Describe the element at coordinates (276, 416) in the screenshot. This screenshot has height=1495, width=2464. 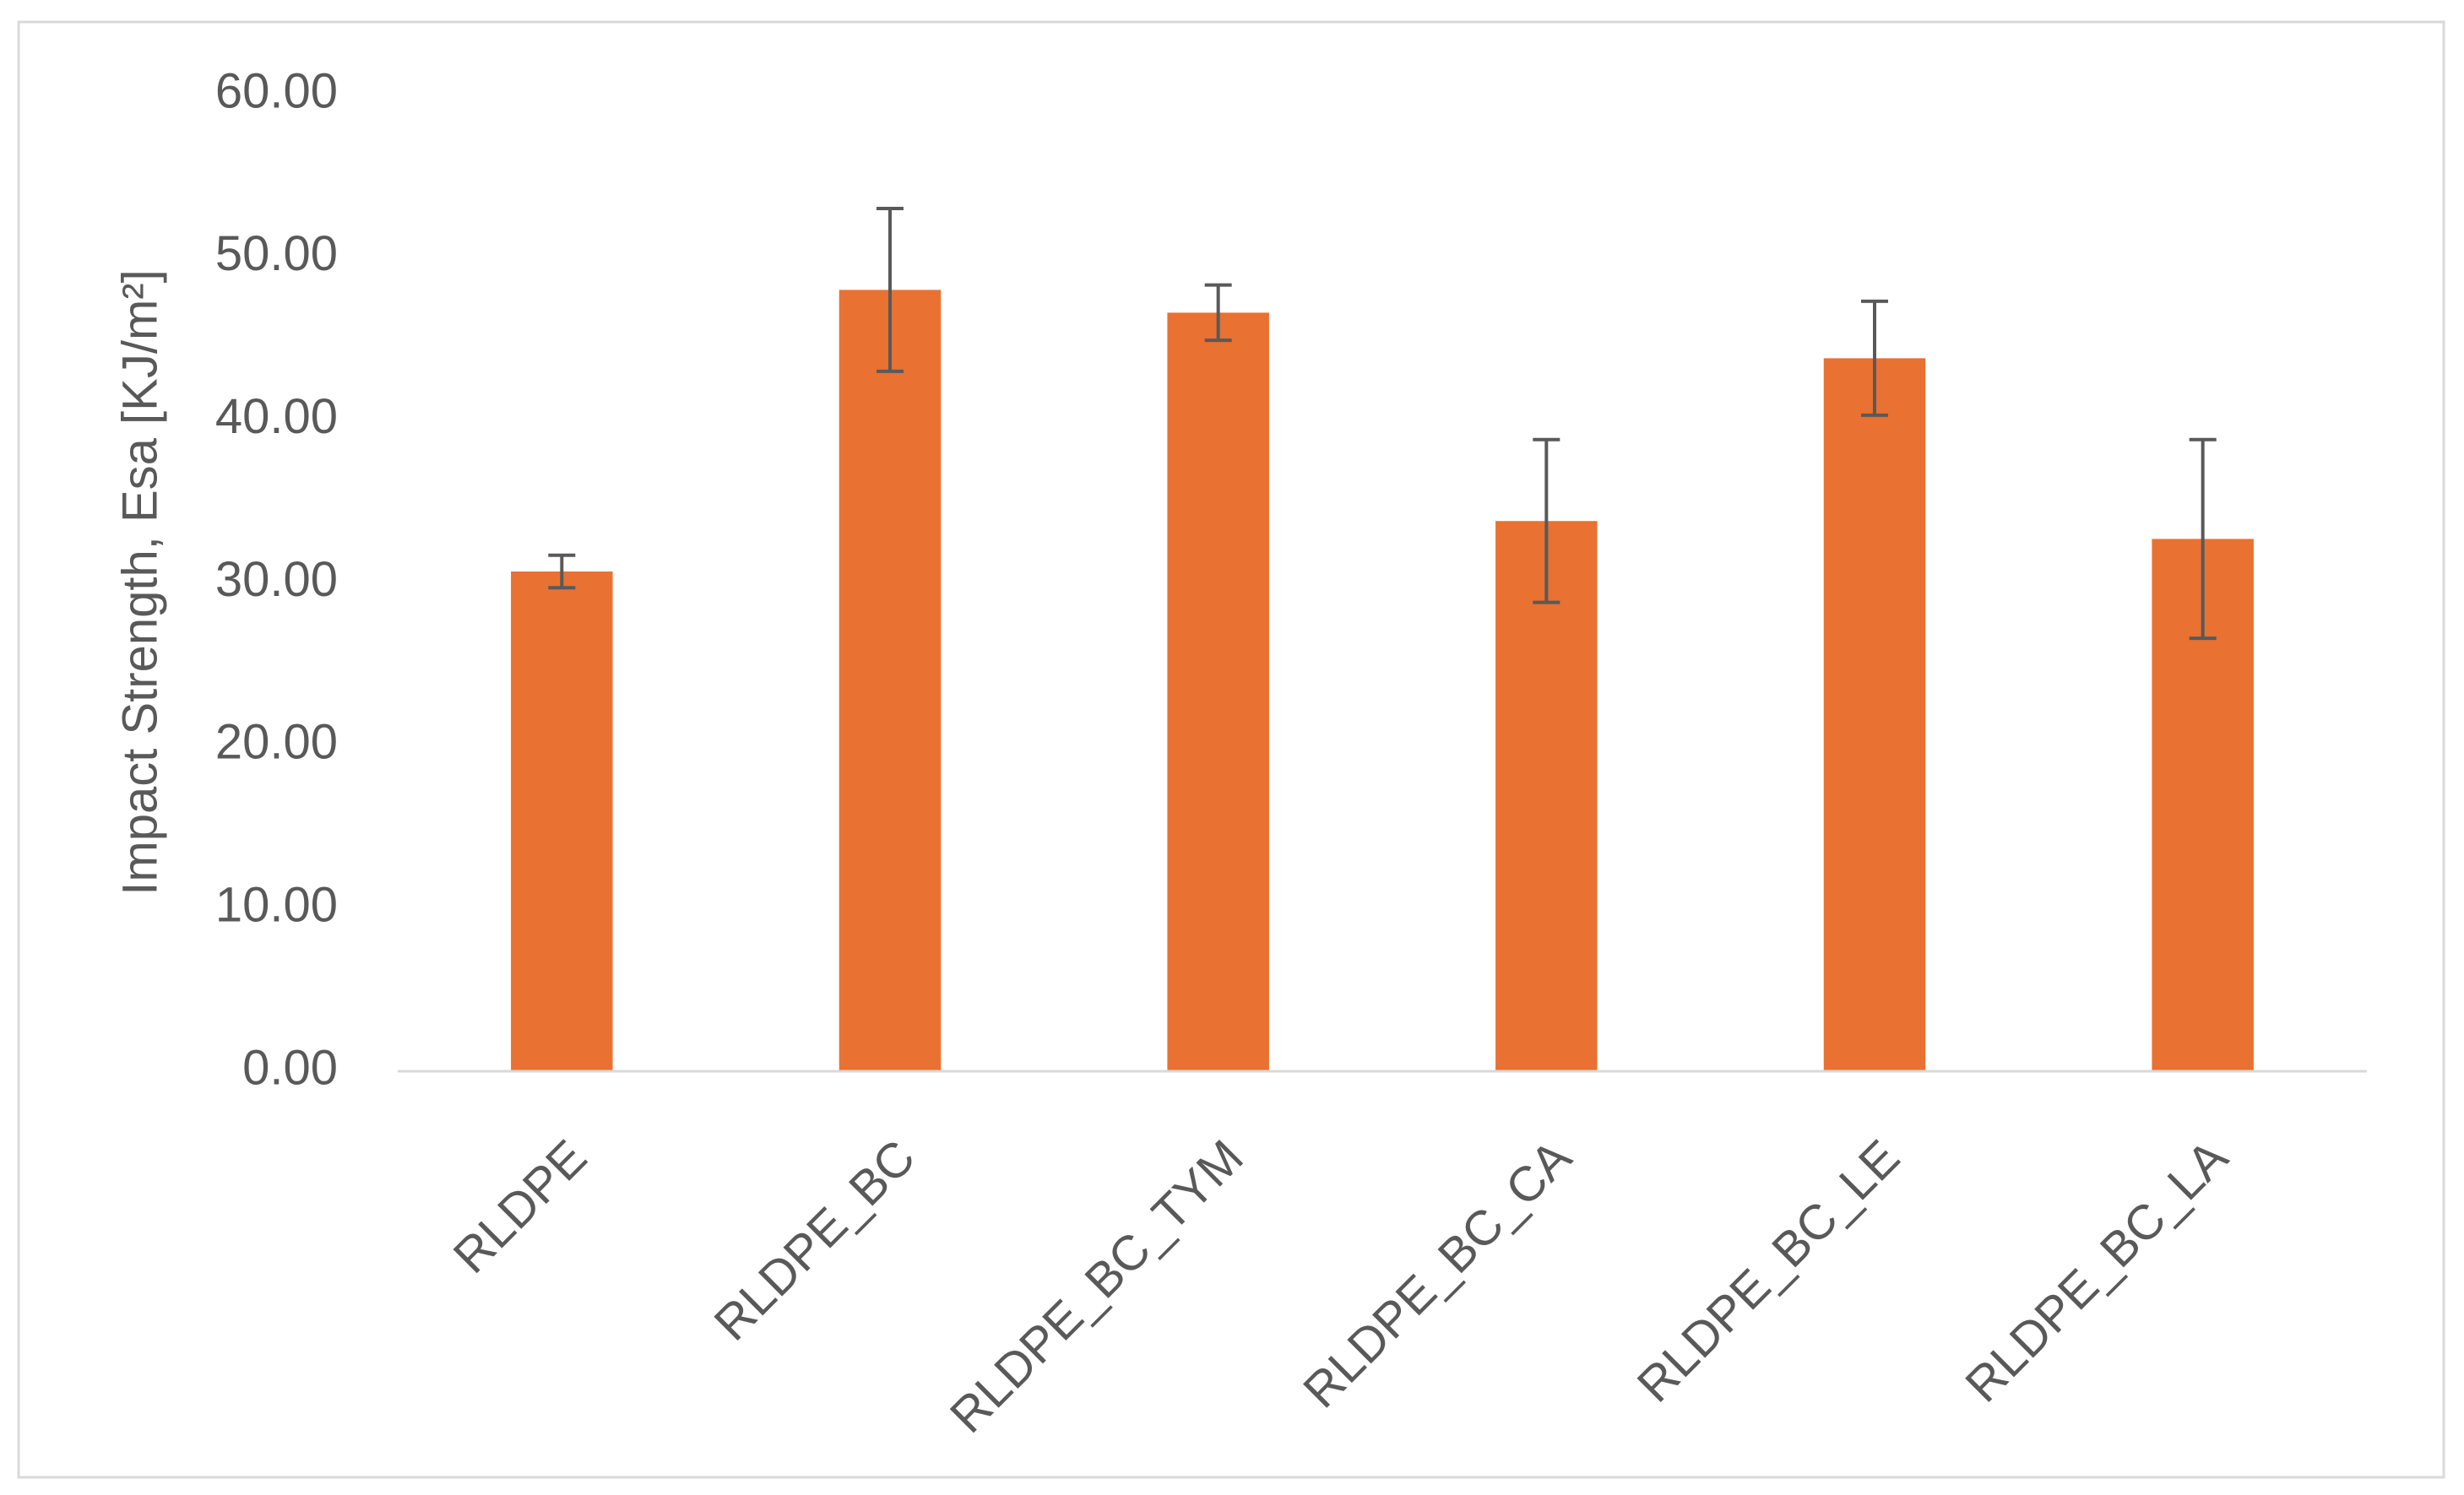
I see `y-tick-label: 40.00` at that location.